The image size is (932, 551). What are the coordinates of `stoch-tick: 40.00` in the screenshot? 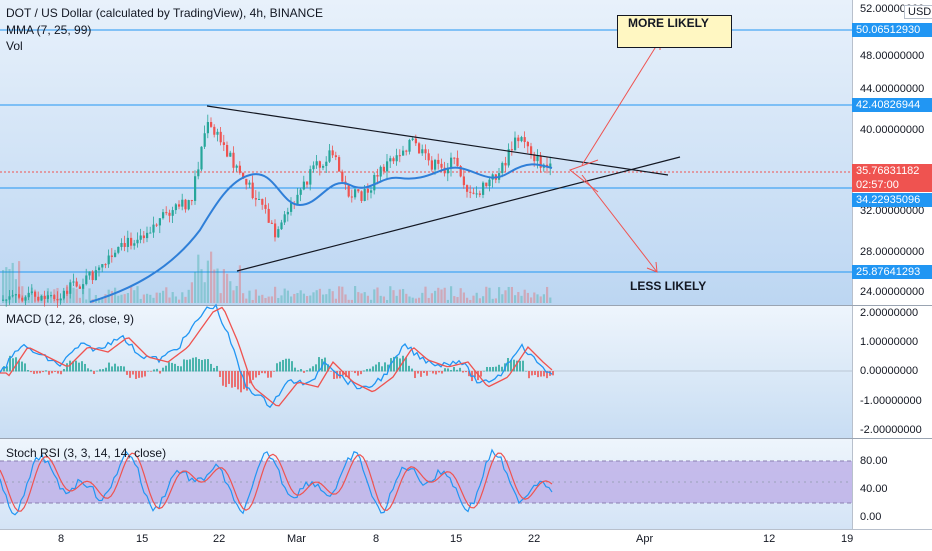 It's located at (874, 489).